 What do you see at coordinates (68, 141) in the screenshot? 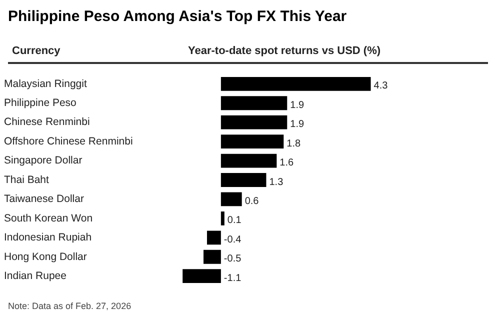
I see `y-tick-label: Offshore Chinese Renminbi` at bounding box center [68, 141].